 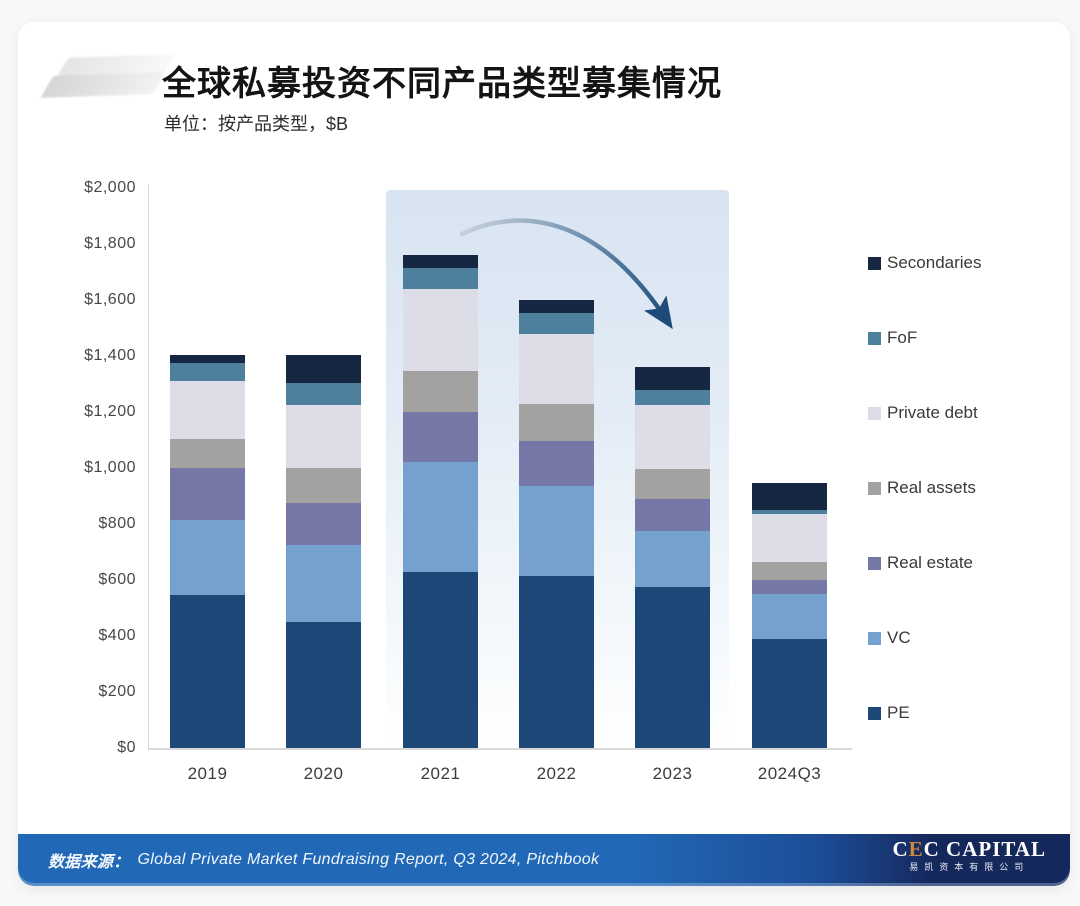 What do you see at coordinates (789, 773) in the screenshot?
I see `x-axis-label-2024Q3: 2024Q3` at bounding box center [789, 773].